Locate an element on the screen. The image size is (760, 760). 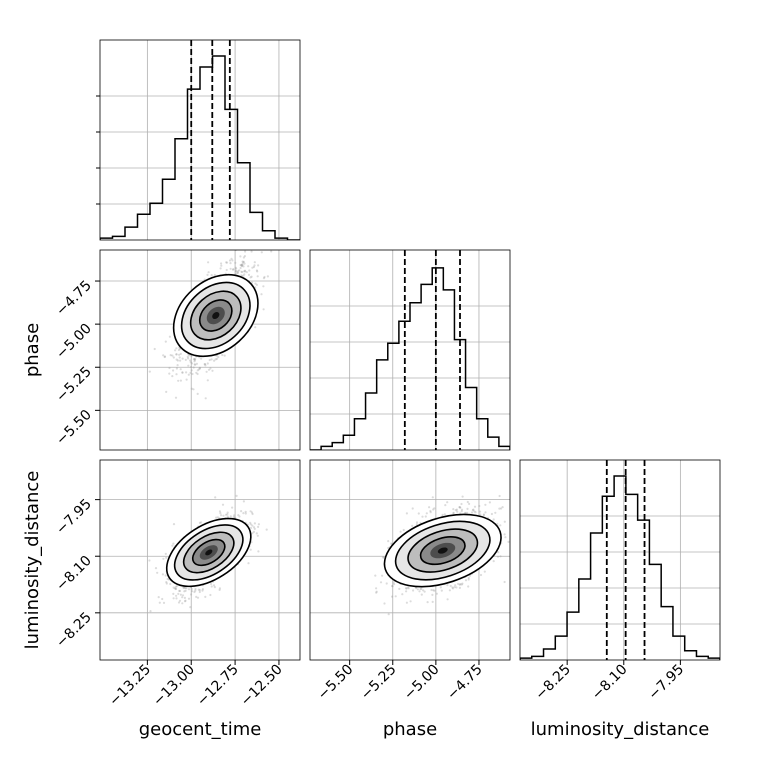
x-tick-label: −13.25 is located at coordinates (130, 686).